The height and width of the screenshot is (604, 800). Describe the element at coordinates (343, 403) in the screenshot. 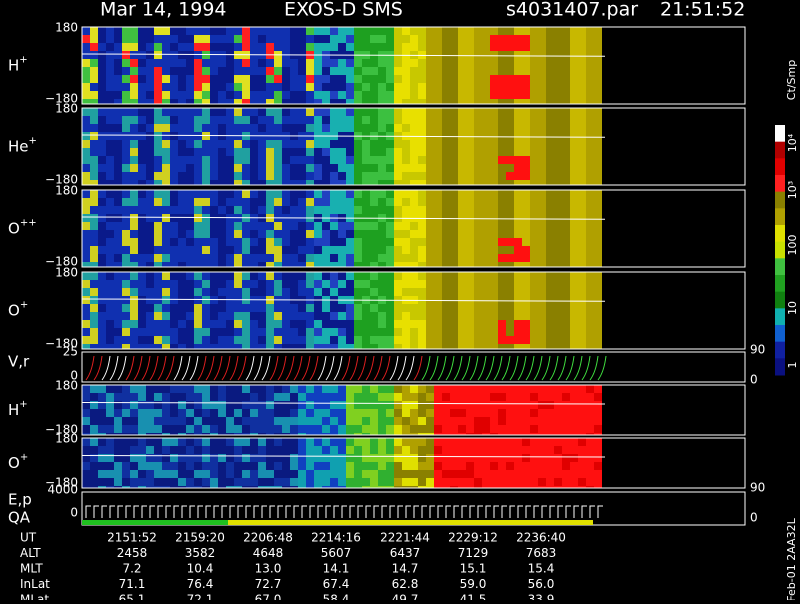

I see `trace` at that location.